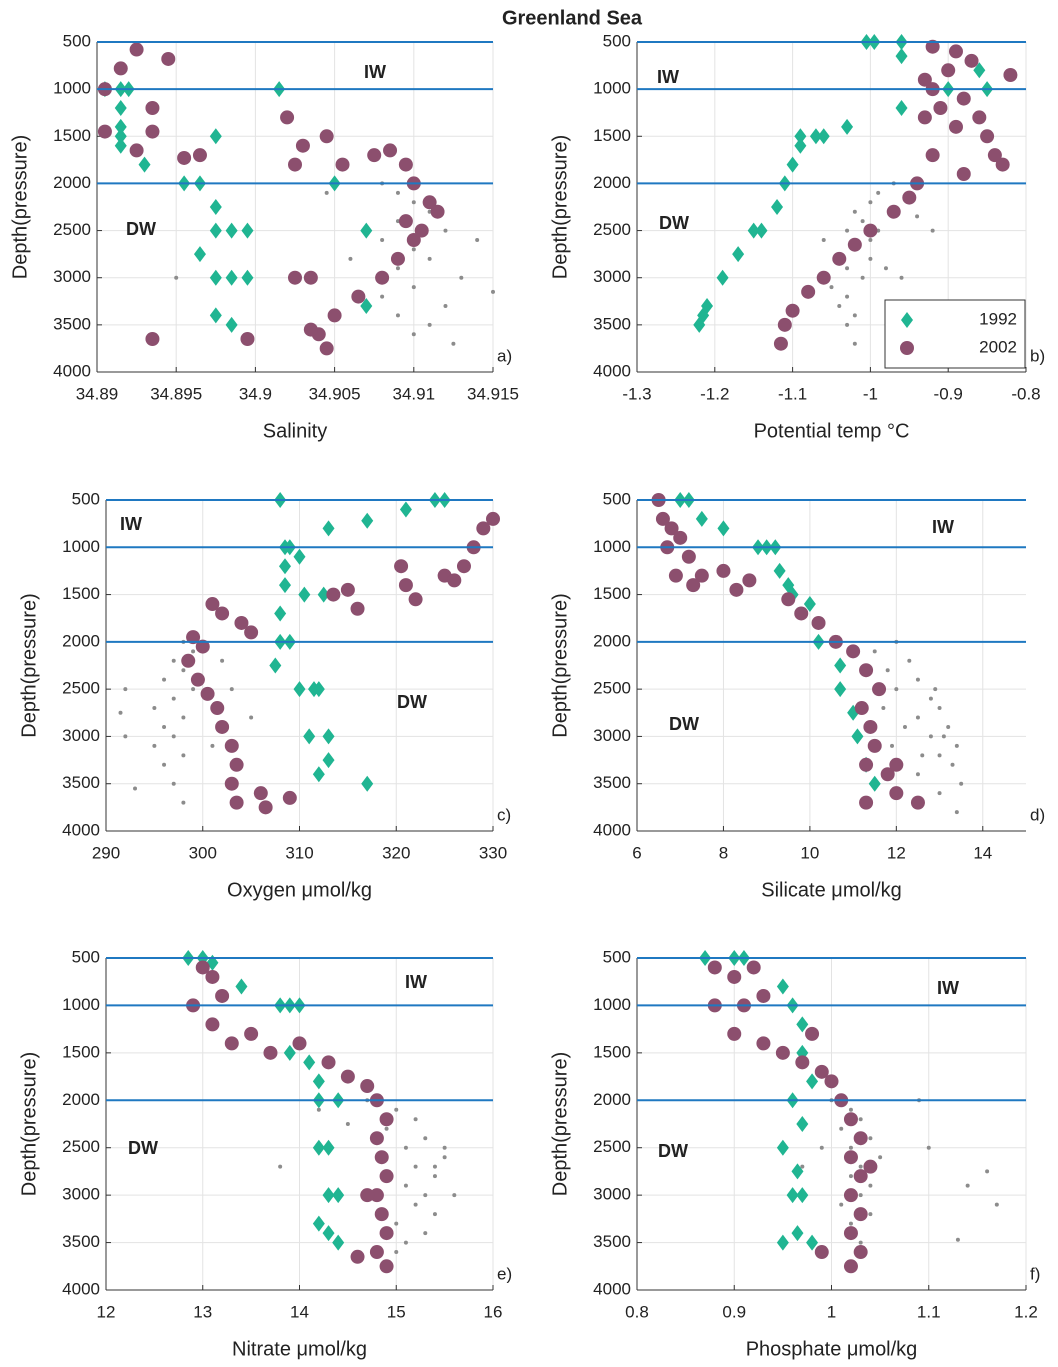 The image size is (1058, 1367). Describe the element at coordinates (674, 223) in the screenshot. I see `annotation: DW` at that location.